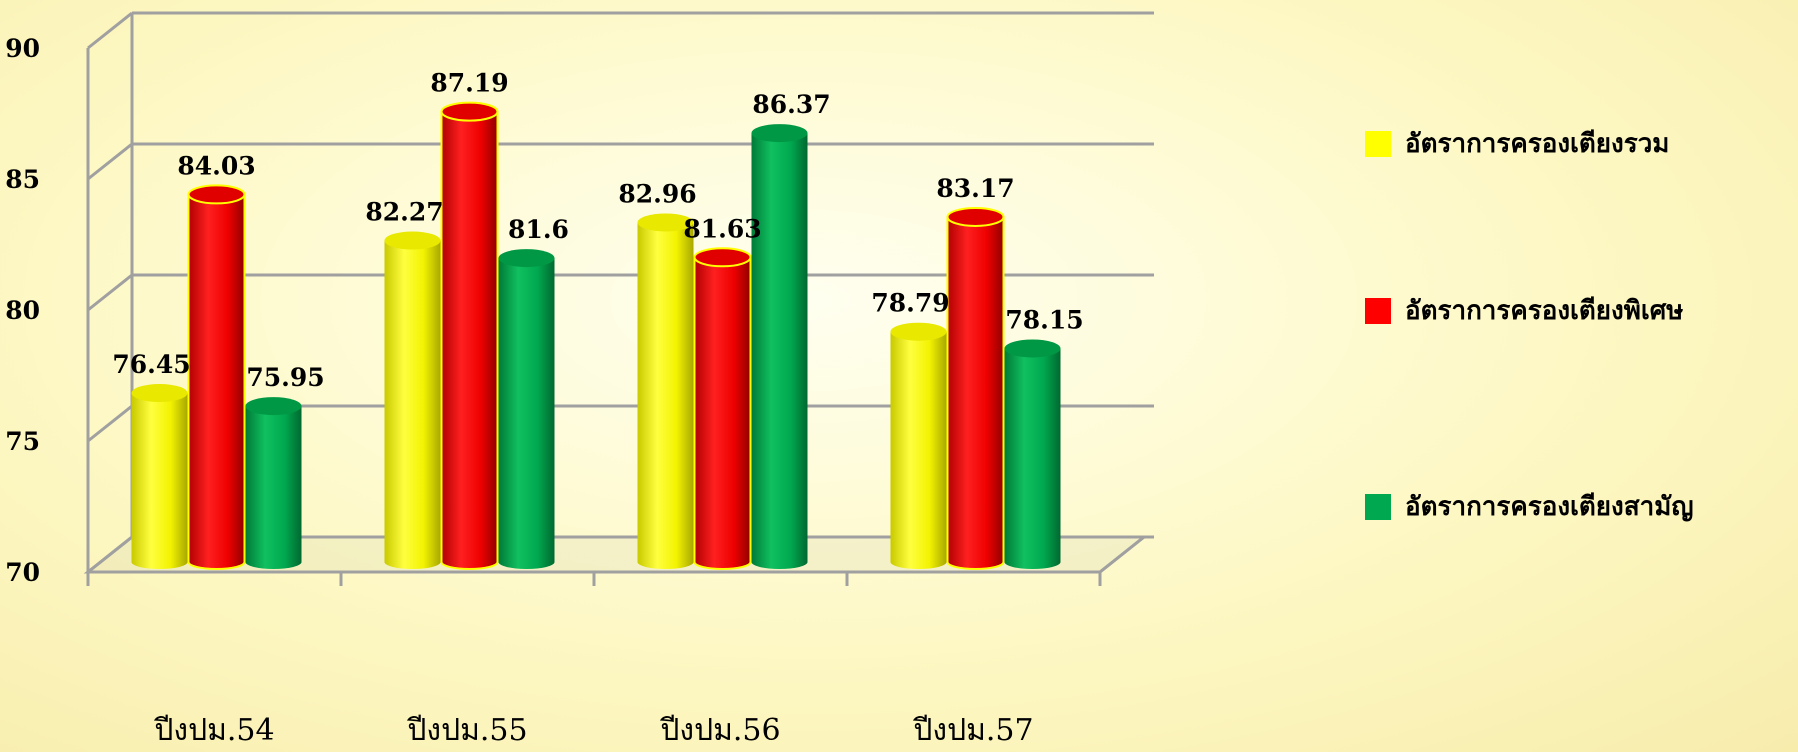  I want to click on legend-swatch-green, so click(1378, 506).